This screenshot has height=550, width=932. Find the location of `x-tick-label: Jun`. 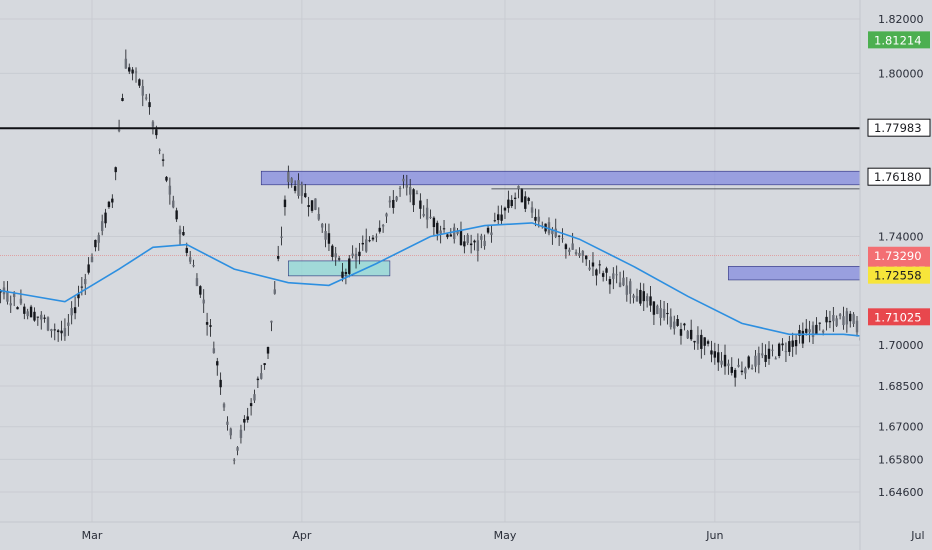

x-tick-label: Jun is located at coordinates (714, 535).